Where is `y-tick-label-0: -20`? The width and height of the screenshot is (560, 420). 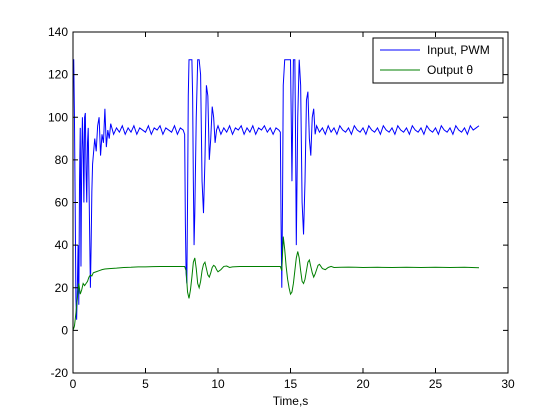
y-tick-label-0: -20 is located at coordinates (60, 373).